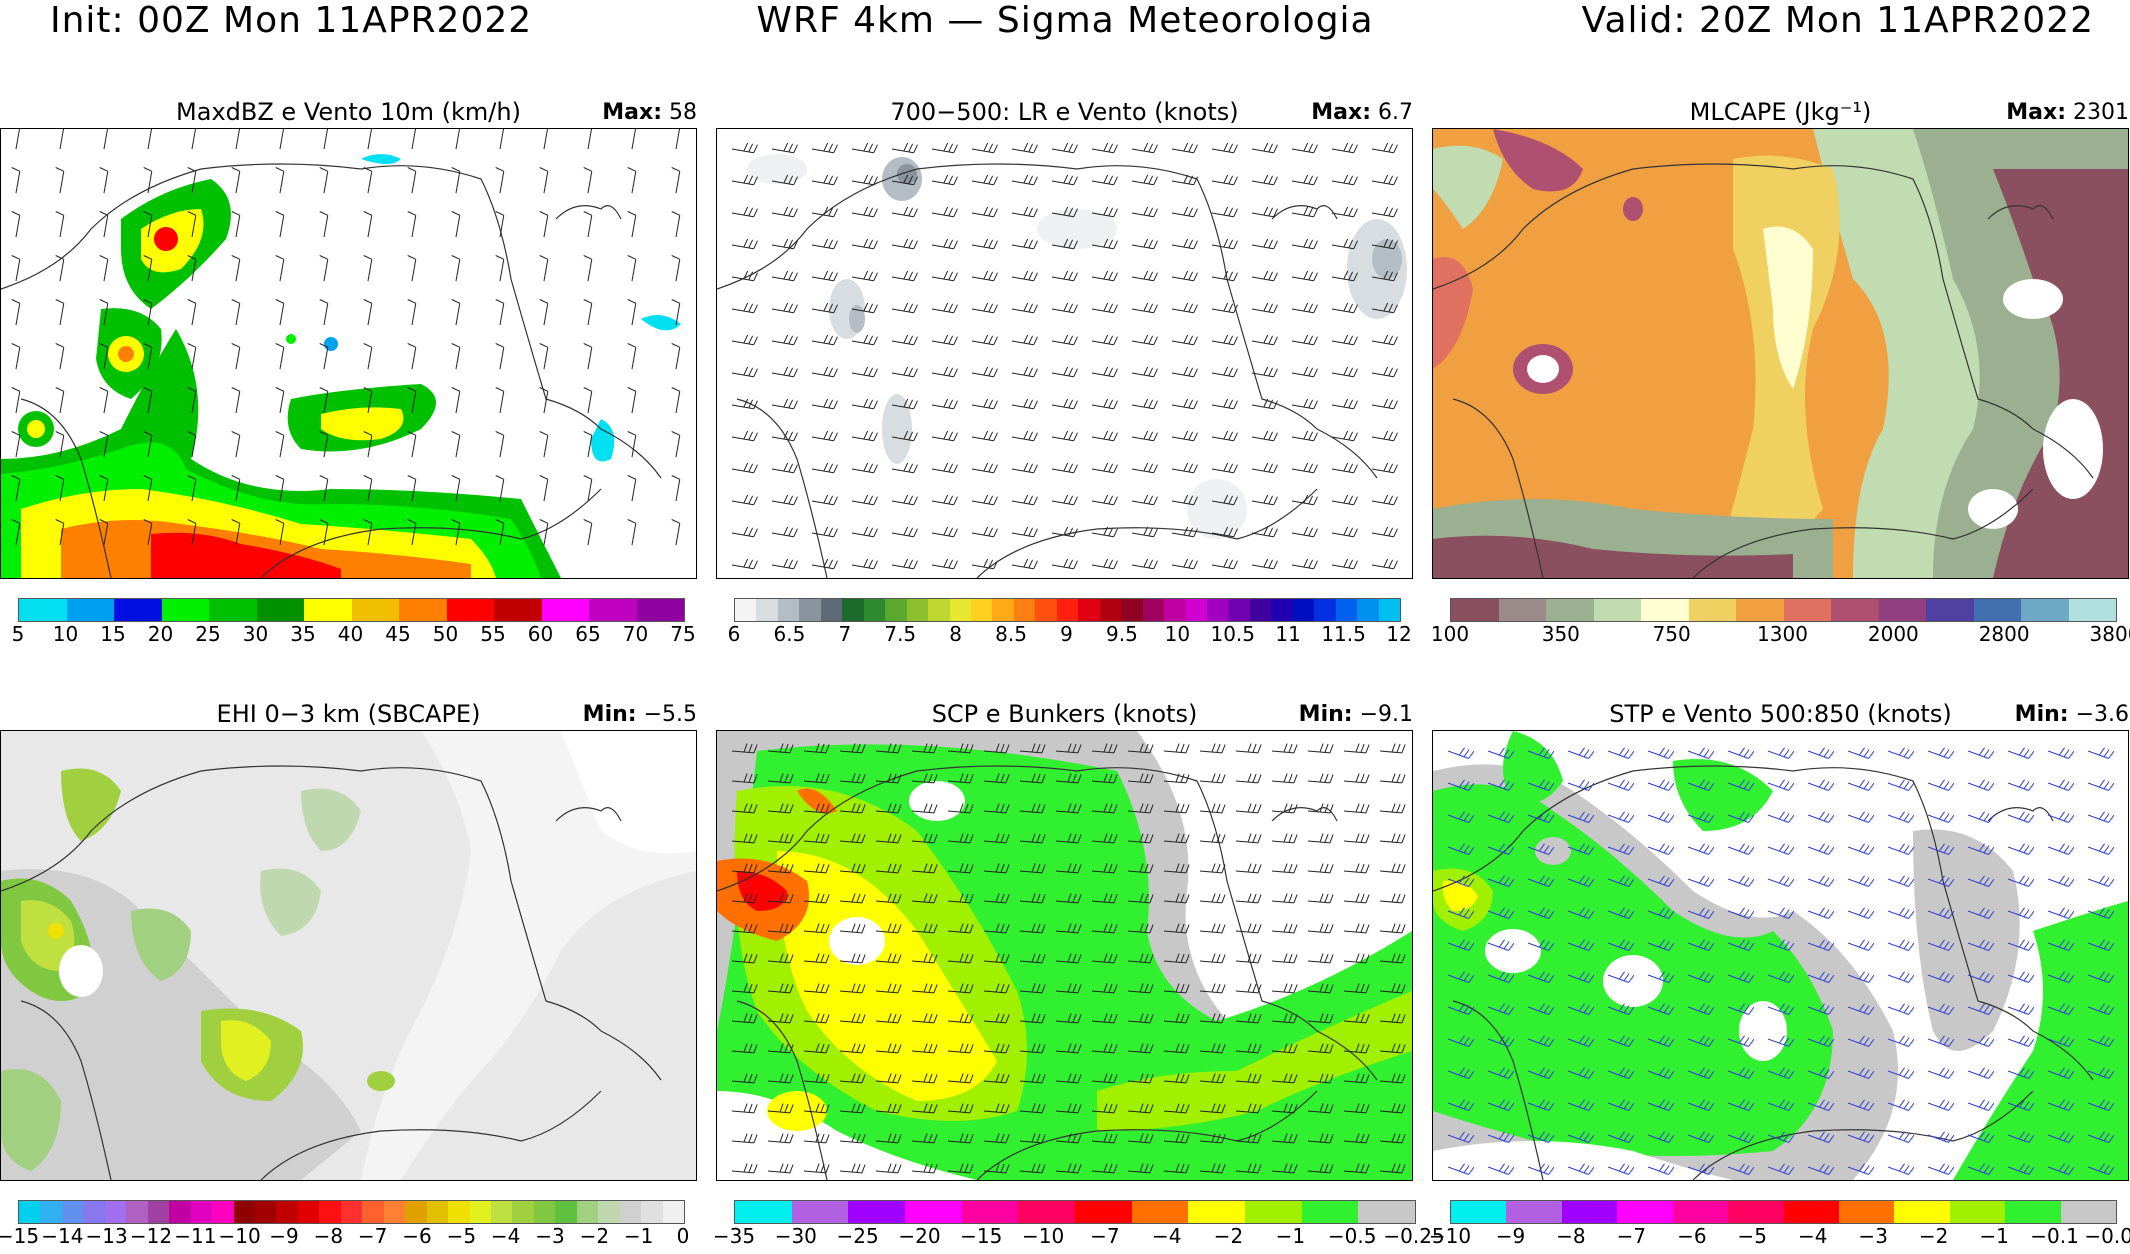 The height and width of the screenshot is (1254, 2130). What do you see at coordinates (1780, 378) in the screenshot?
I see `panel-mlcape: MLCAPE (Jkg⁻¹) Max: 2301` at bounding box center [1780, 378].